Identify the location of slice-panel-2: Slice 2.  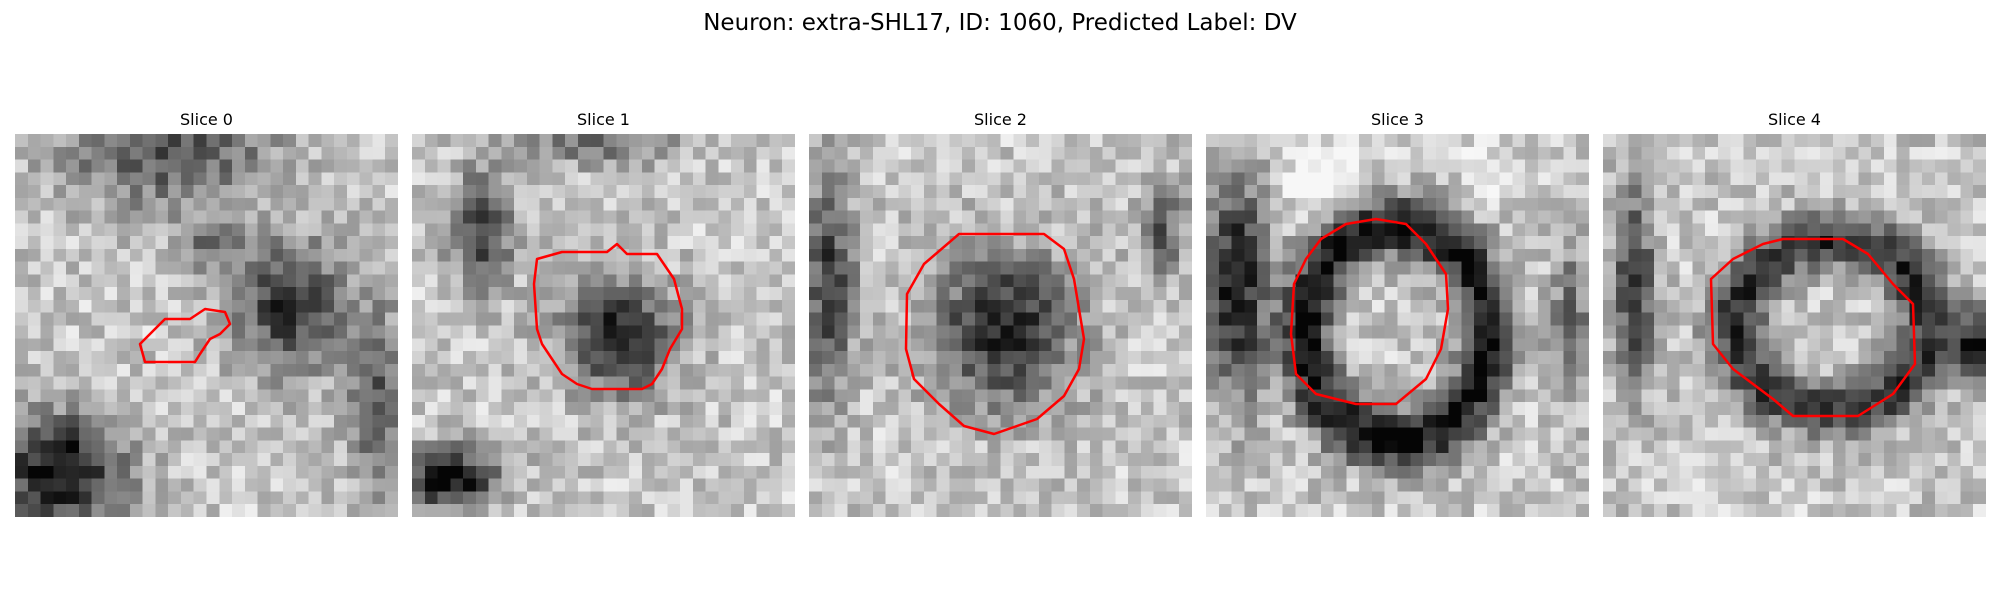
(1000, 313).